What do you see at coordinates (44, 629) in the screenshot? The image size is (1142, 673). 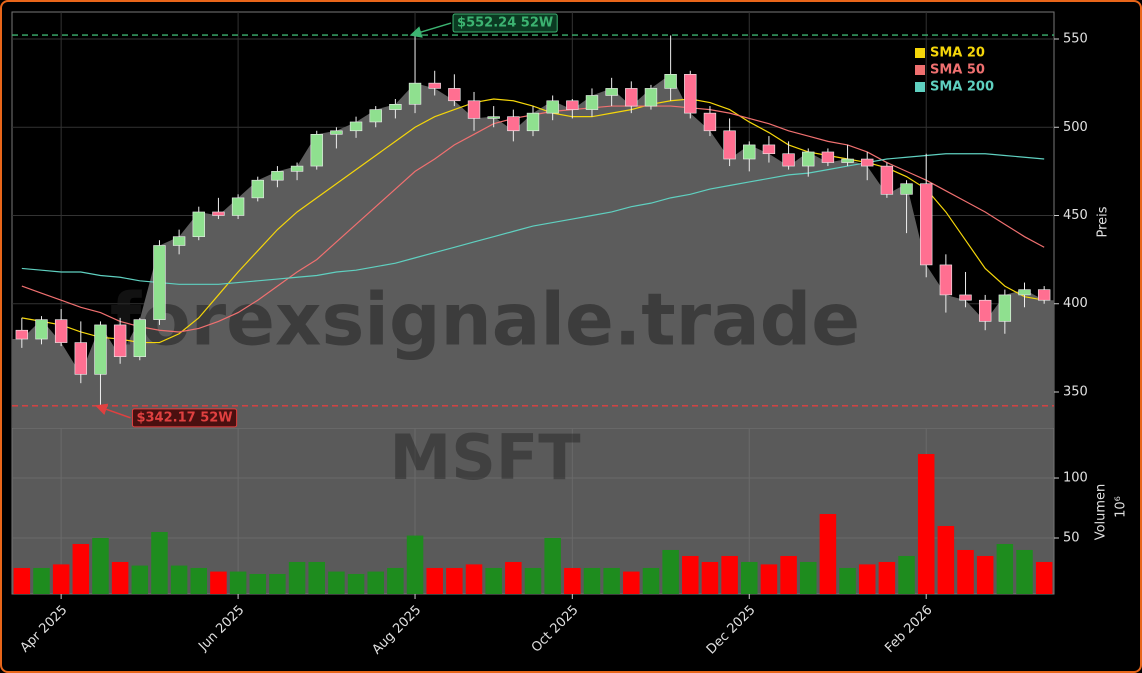 I see `x-tick-label: Apr 2025` at bounding box center [44, 629].